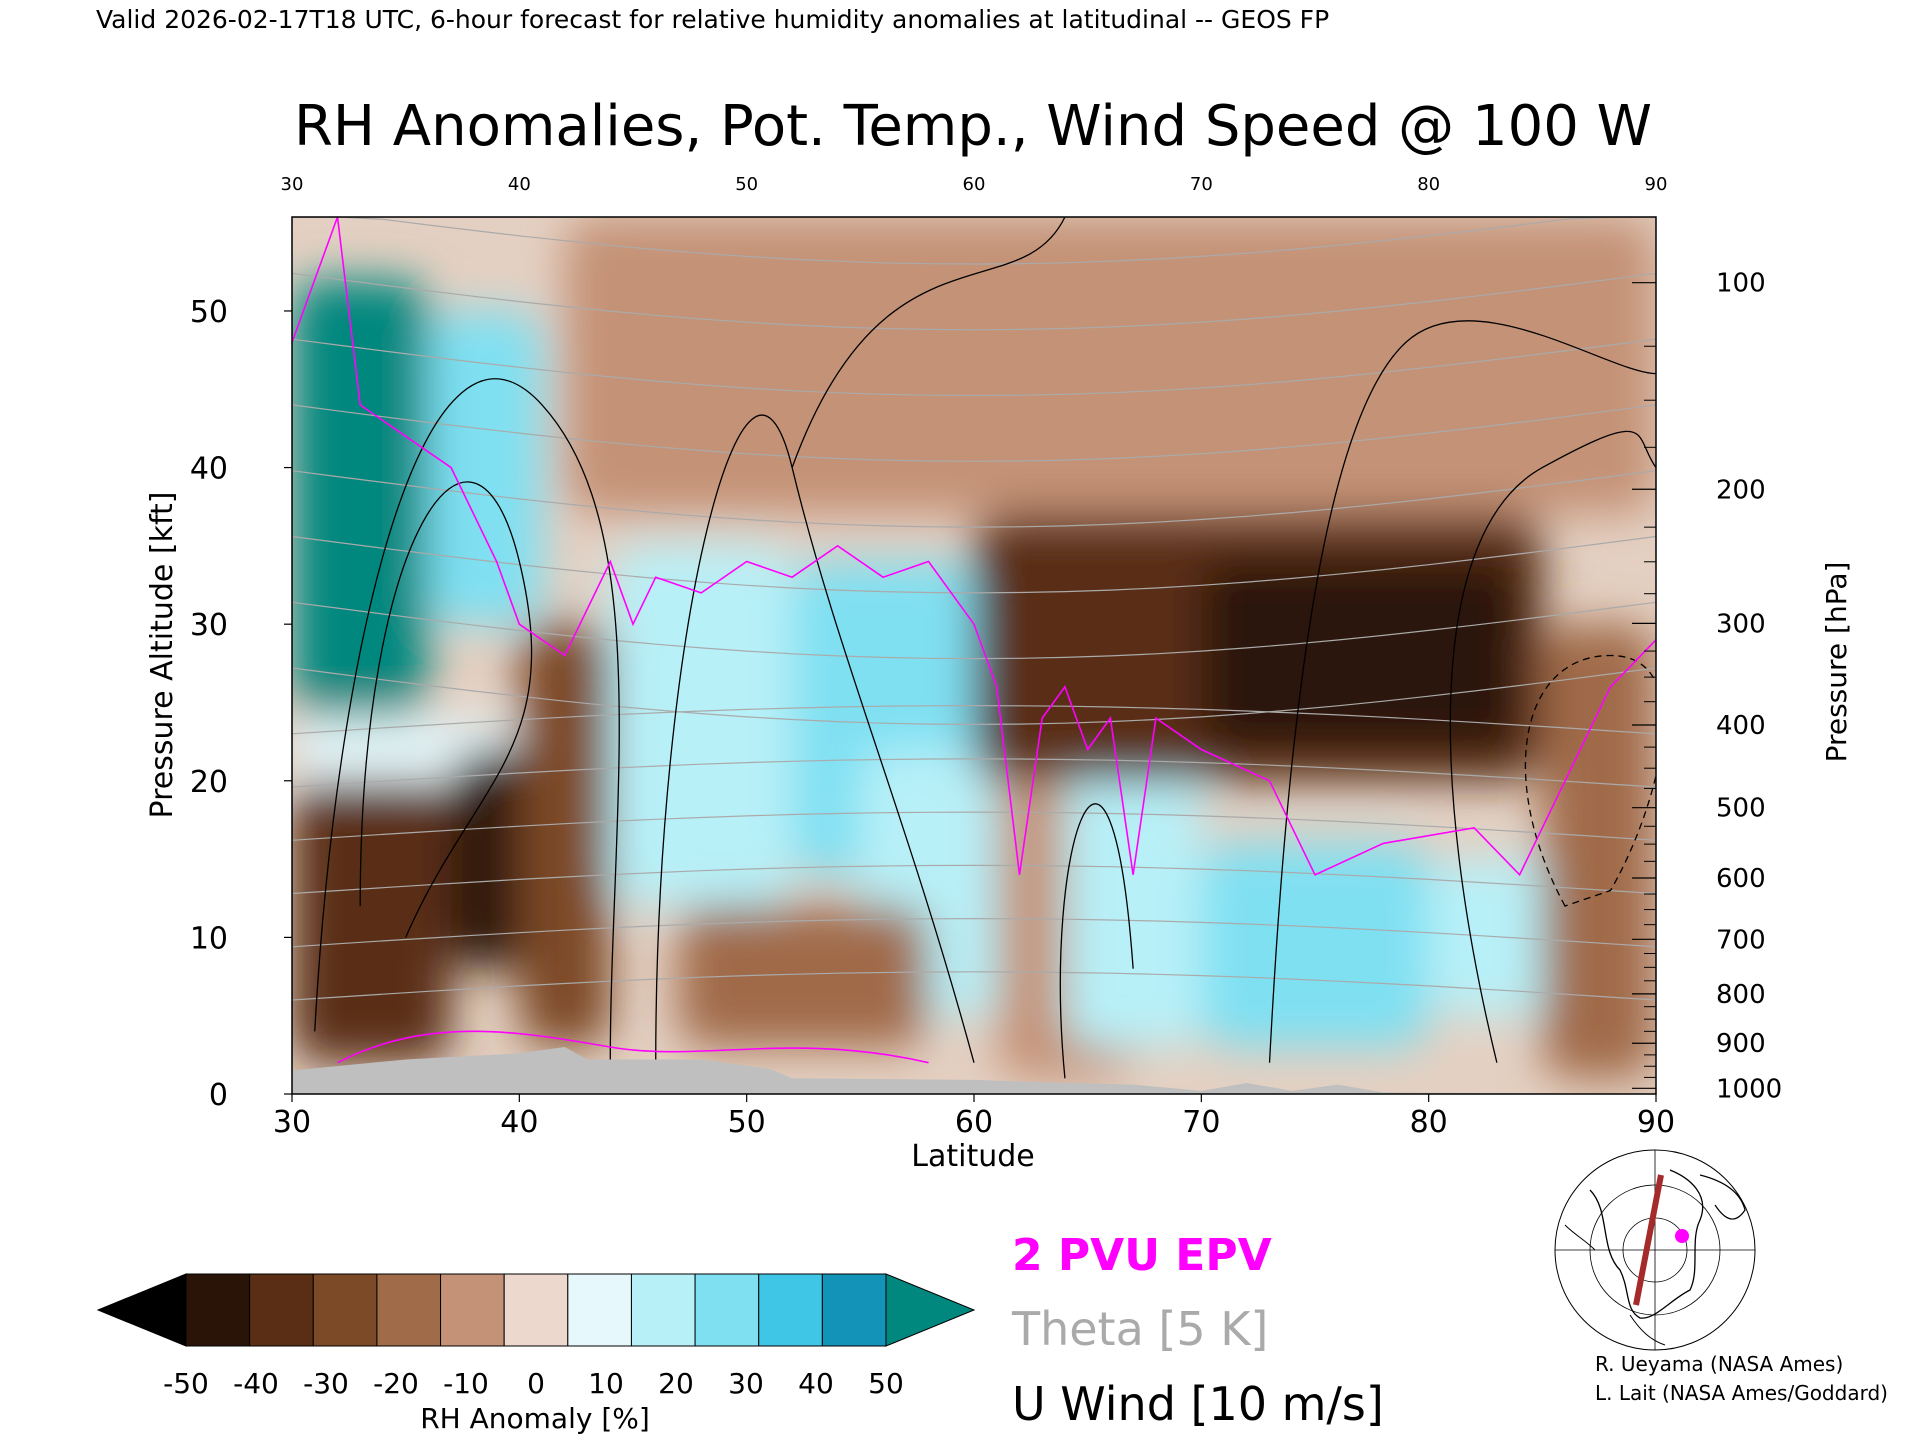 The height and width of the screenshot is (1440, 1920). What do you see at coordinates (1682, 1236) in the screenshot?
I see `location-marker` at bounding box center [1682, 1236].